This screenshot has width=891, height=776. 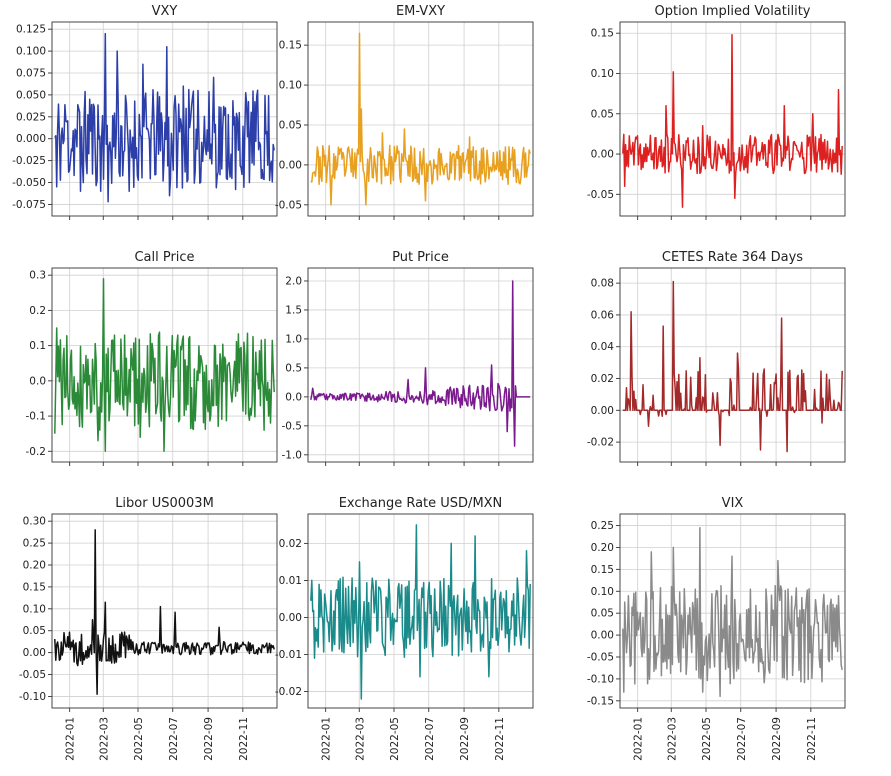 What do you see at coordinates (733, 503) in the screenshot?
I see `chart-title: VIX` at bounding box center [733, 503].